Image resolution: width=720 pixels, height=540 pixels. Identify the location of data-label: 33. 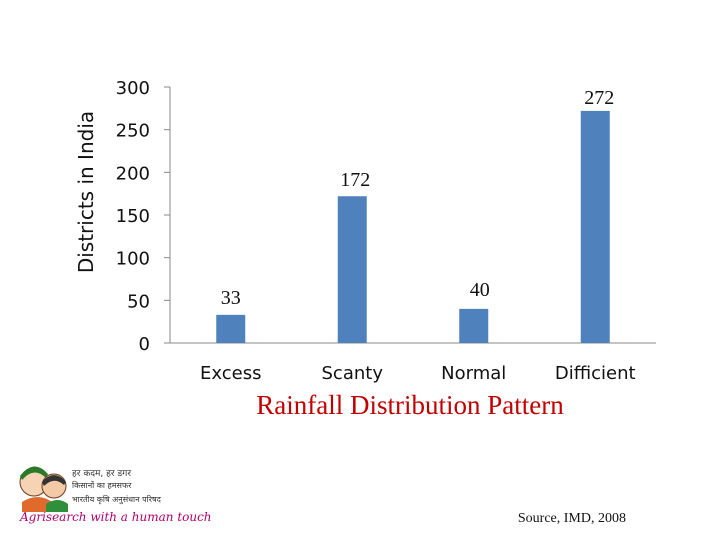
(231, 298).